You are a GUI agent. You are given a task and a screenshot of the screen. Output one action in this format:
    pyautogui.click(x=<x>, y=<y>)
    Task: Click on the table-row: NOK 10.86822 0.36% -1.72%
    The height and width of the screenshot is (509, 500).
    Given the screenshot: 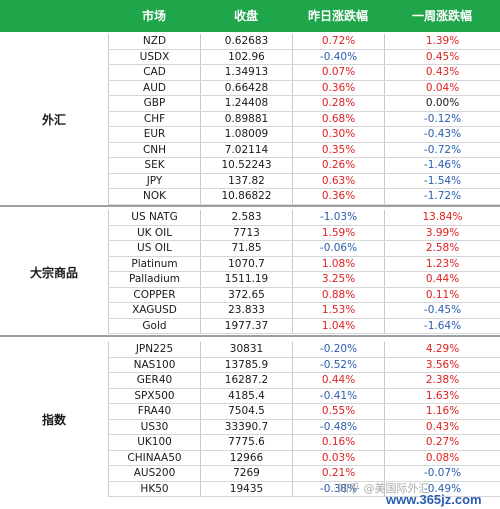 What is the action you would take?
    pyautogui.click(x=304, y=197)
    